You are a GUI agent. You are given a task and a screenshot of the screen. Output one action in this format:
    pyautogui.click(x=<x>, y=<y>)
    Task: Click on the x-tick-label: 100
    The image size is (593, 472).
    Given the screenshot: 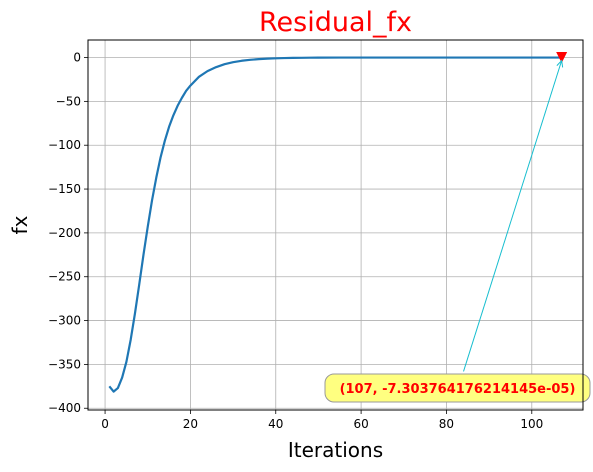 What is the action you would take?
    pyautogui.click(x=531, y=424)
    